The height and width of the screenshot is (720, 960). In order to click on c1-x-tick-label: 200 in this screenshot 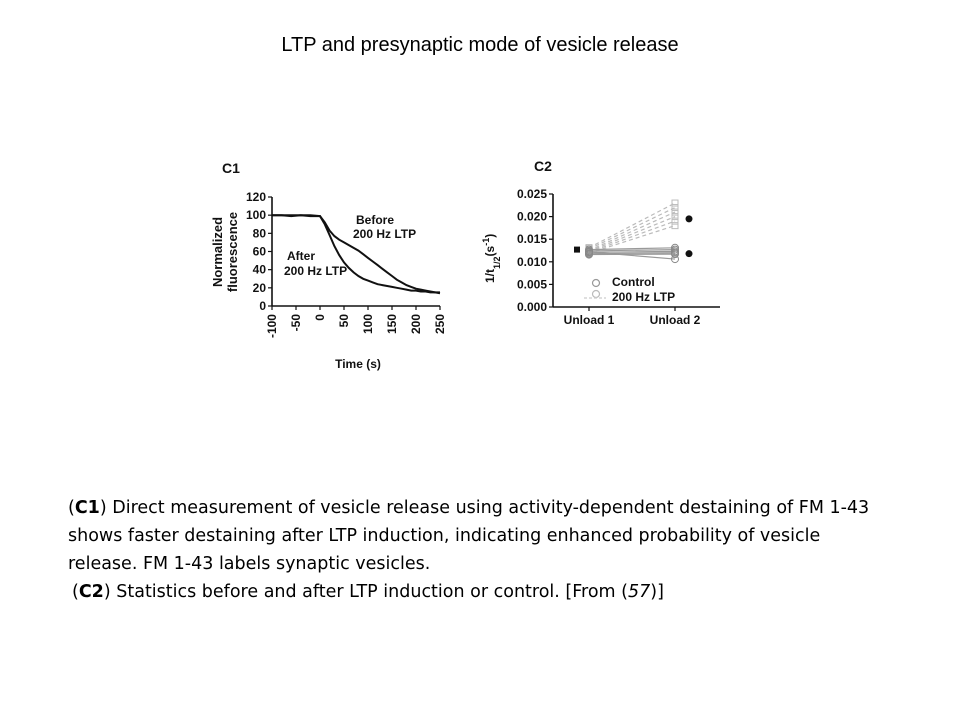, I will do `click(416, 324)`.